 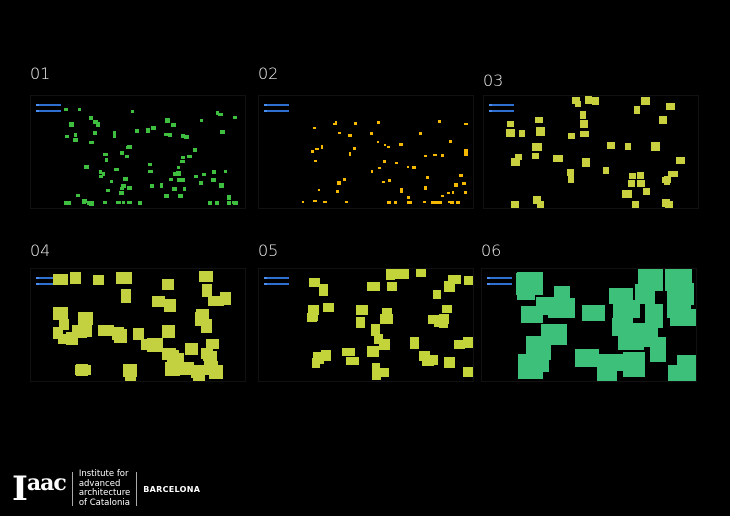 What do you see at coordinates (103, 474) in the screenshot?
I see `institute-line: Institute for` at bounding box center [103, 474].